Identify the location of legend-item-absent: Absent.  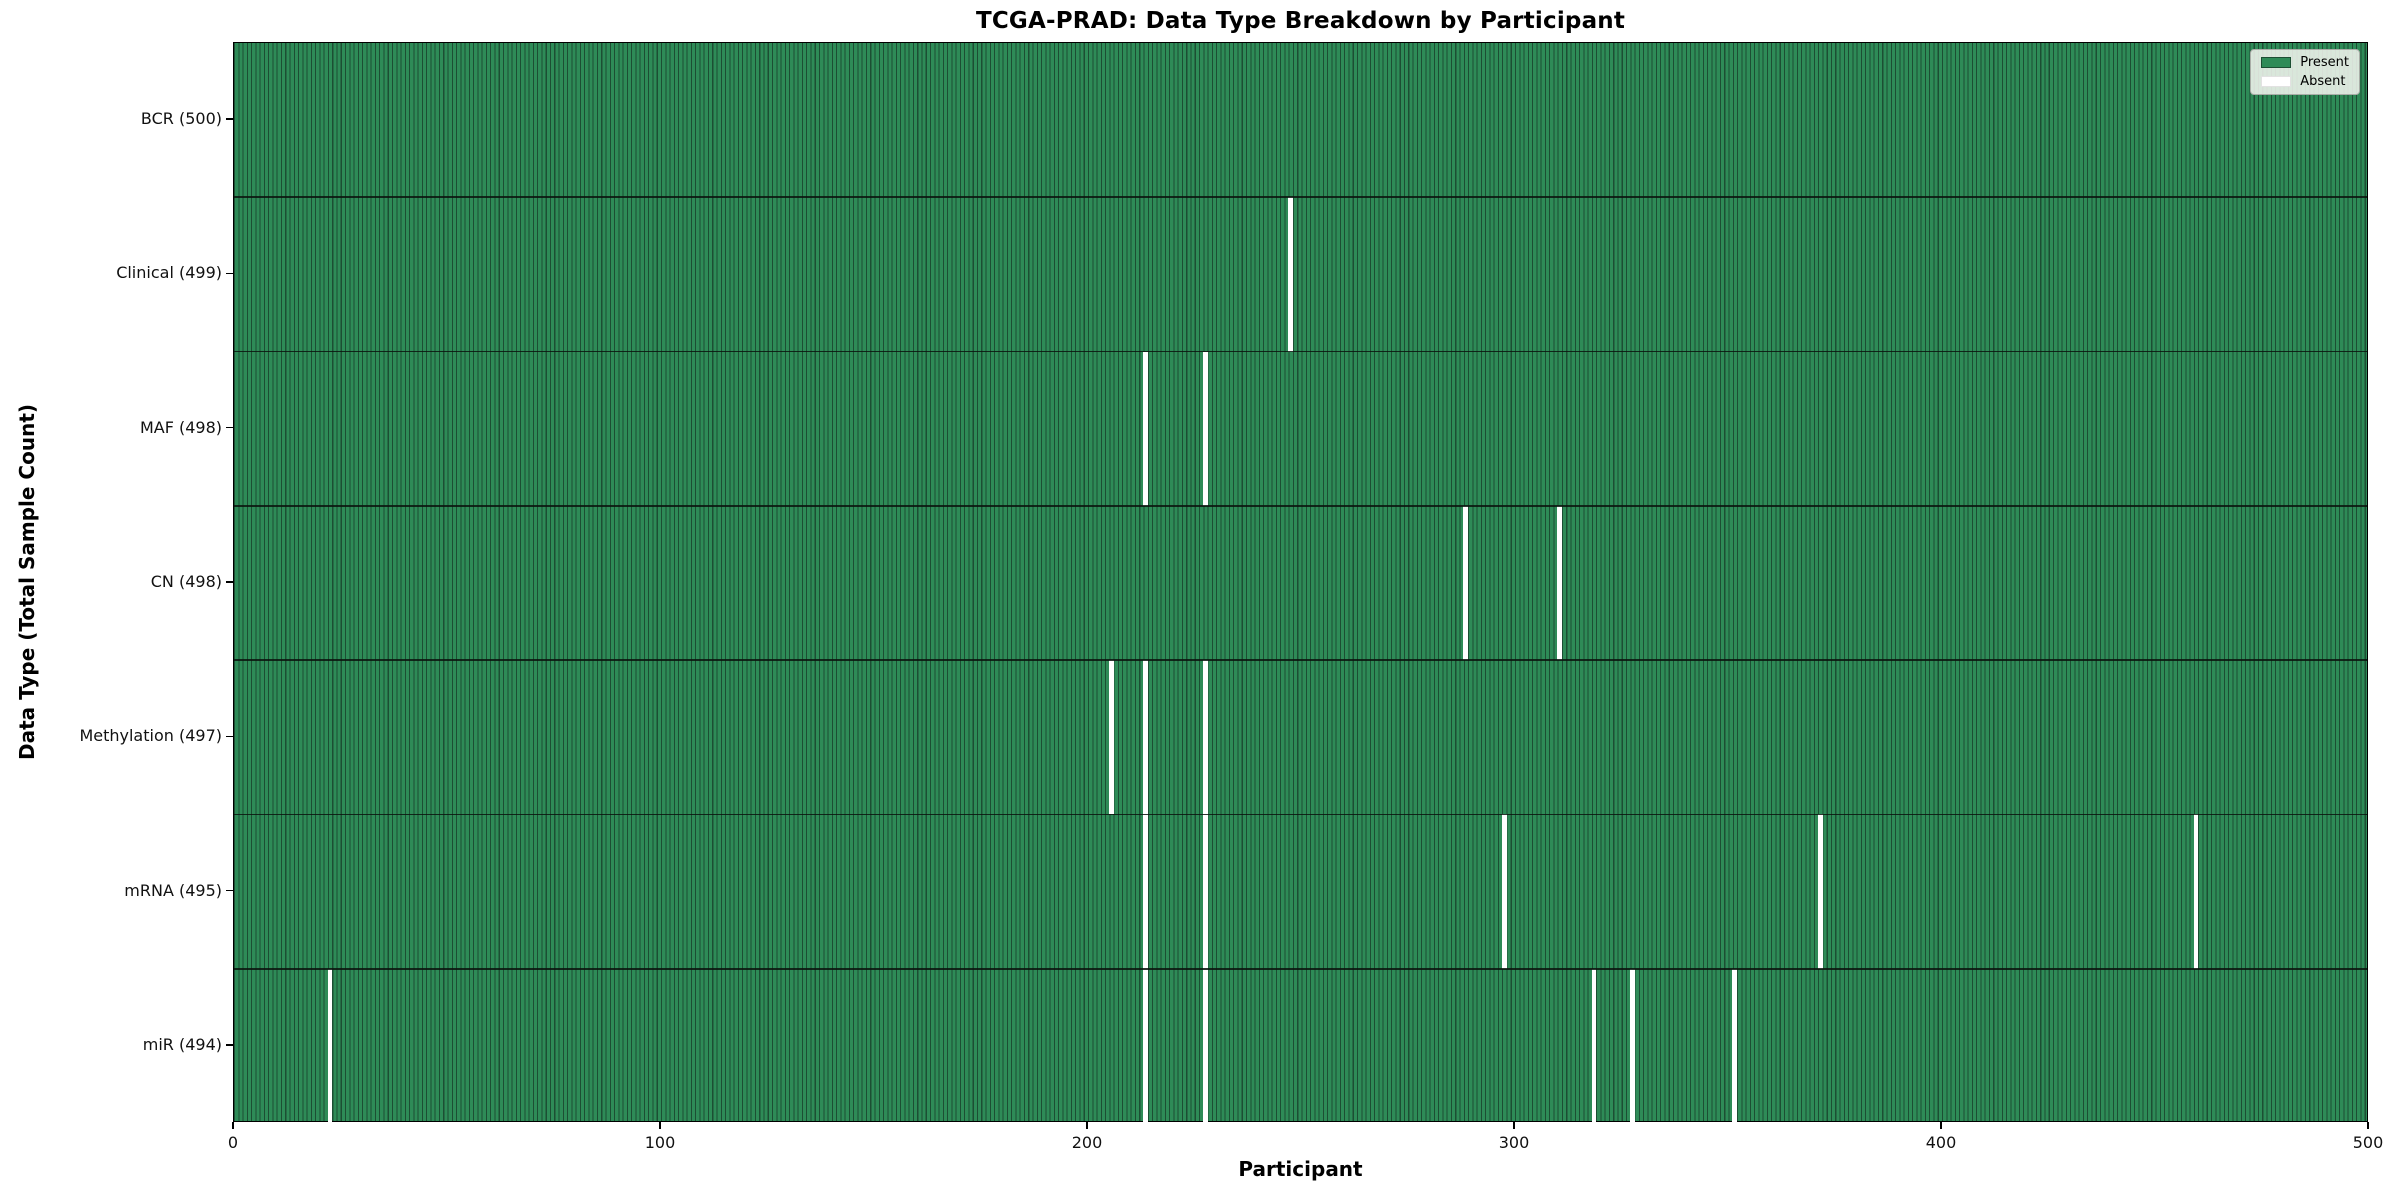
(2305, 81).